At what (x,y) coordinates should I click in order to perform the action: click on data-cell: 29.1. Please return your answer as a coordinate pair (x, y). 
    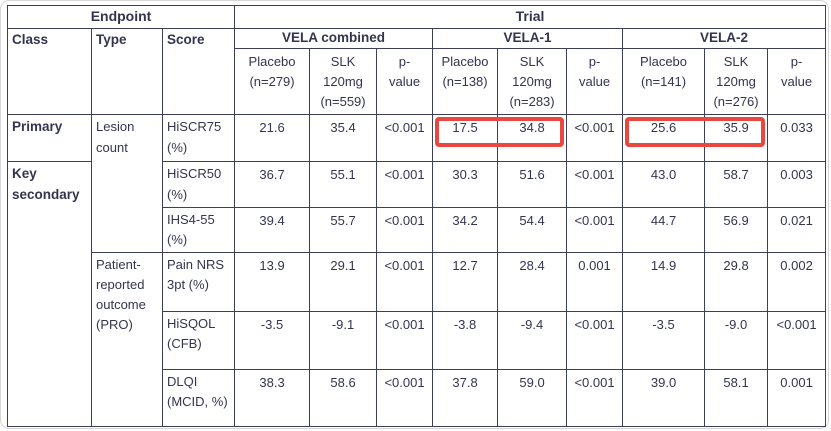
    Looking at the image, I should click on (343, 281).